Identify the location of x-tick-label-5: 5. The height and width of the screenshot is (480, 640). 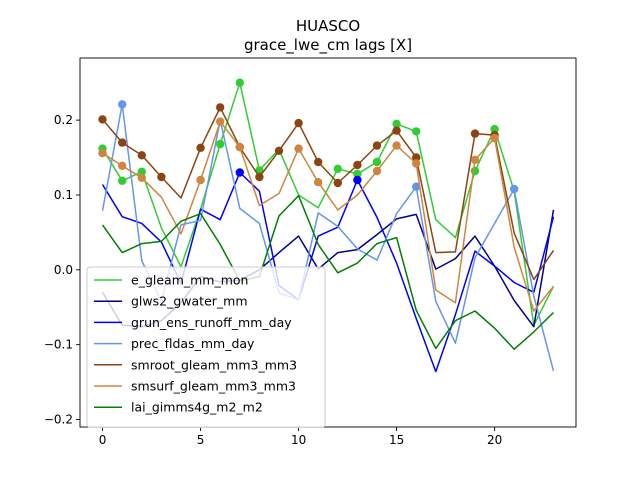
(201, 440).